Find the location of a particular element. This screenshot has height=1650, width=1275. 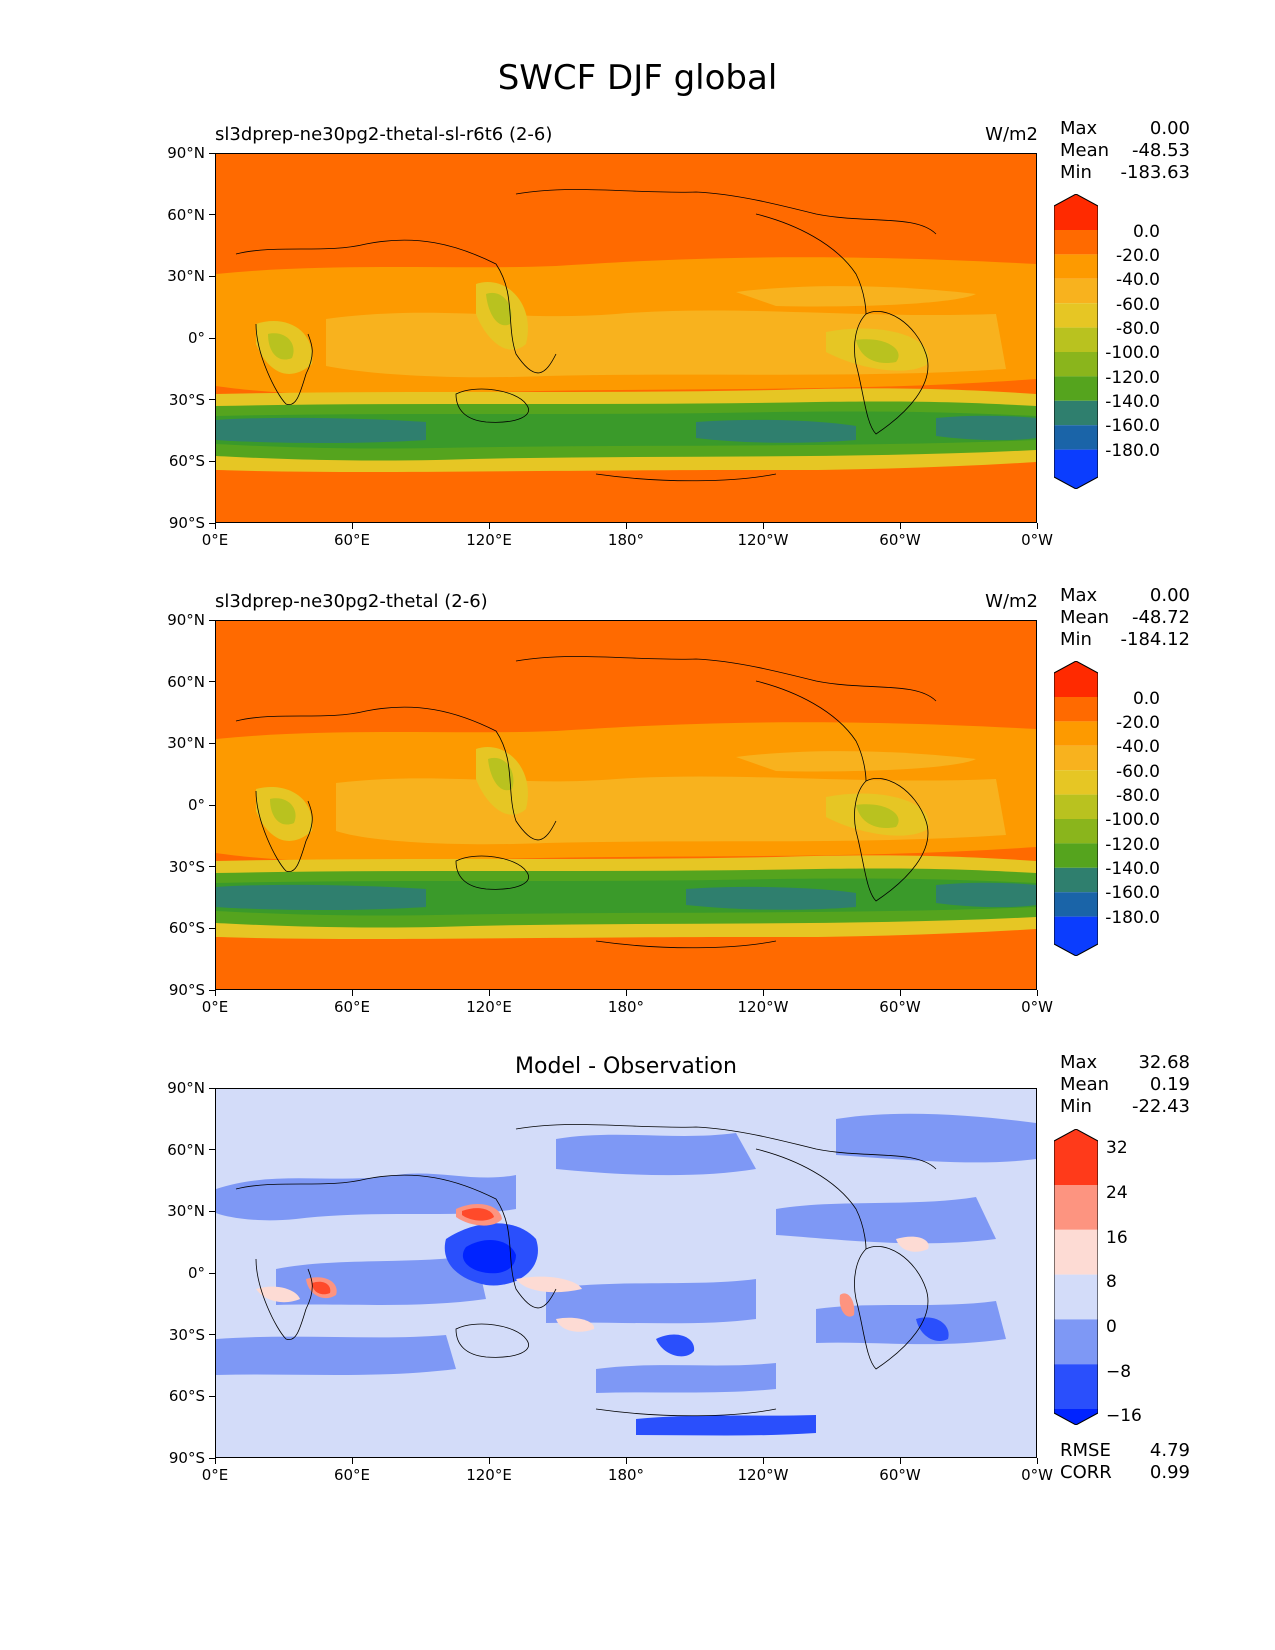

colorbar-label: 24 is located at coordinates (1117, 1193).